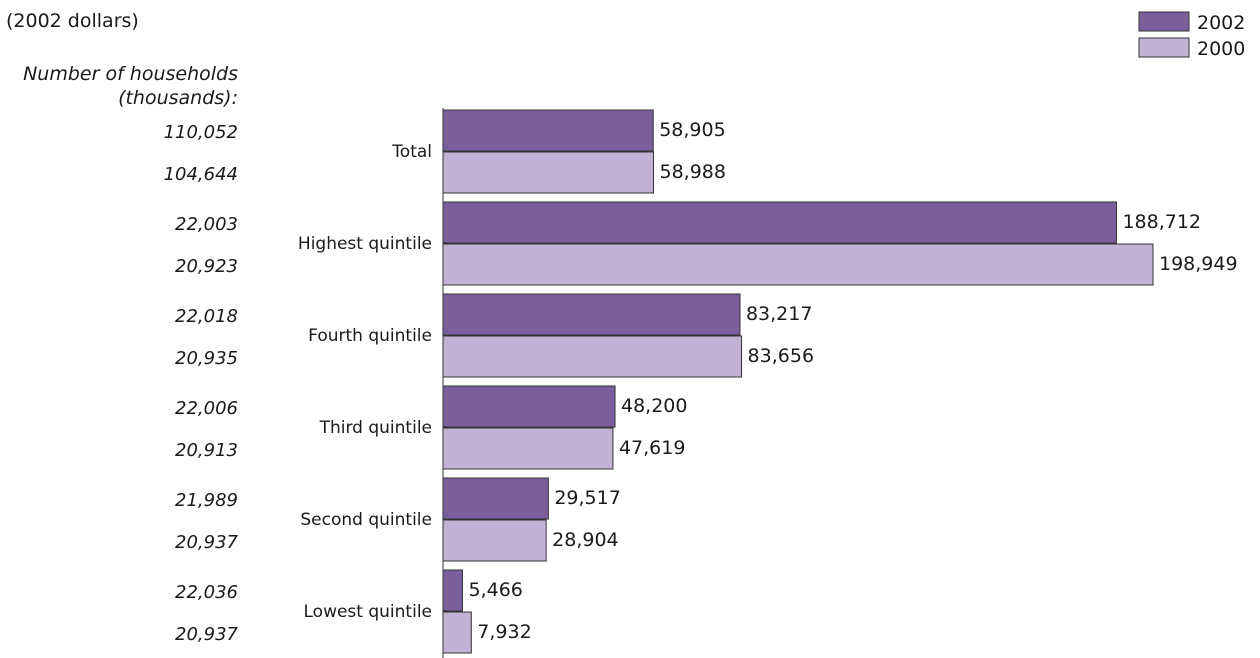 This screenshot has width=1260, height=658. I want to click on bar-lowest-quintile-2000, so click(457, 632).